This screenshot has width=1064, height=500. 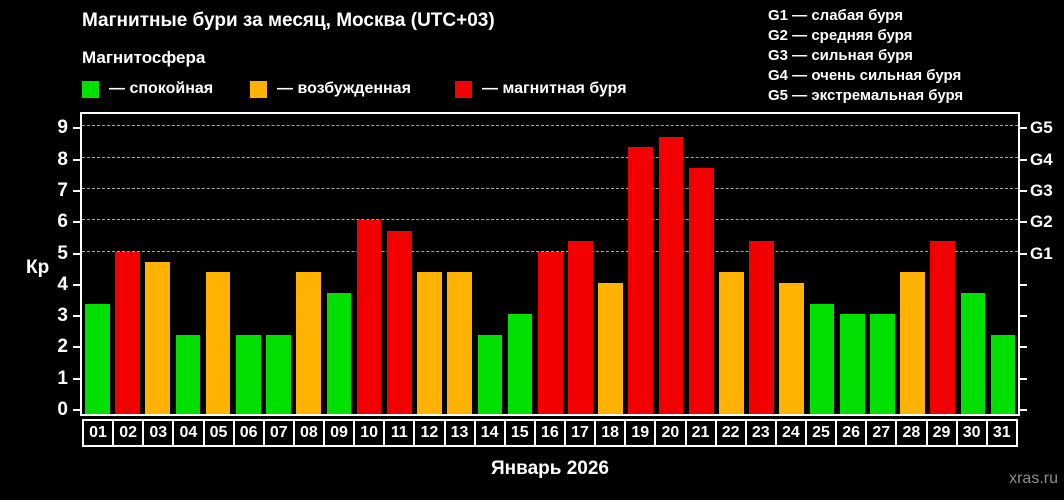 What do you see at coordinates (881, 433) in the screenshot?
I see `day-label-27: 27` at bounding box center [881, 433].